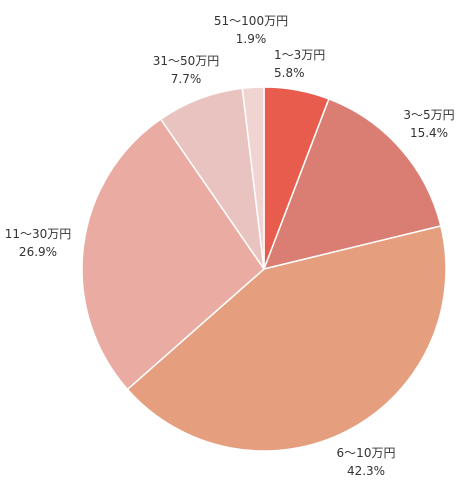  I want to click on slice-name: 11〜30万円, so click(38, 234).